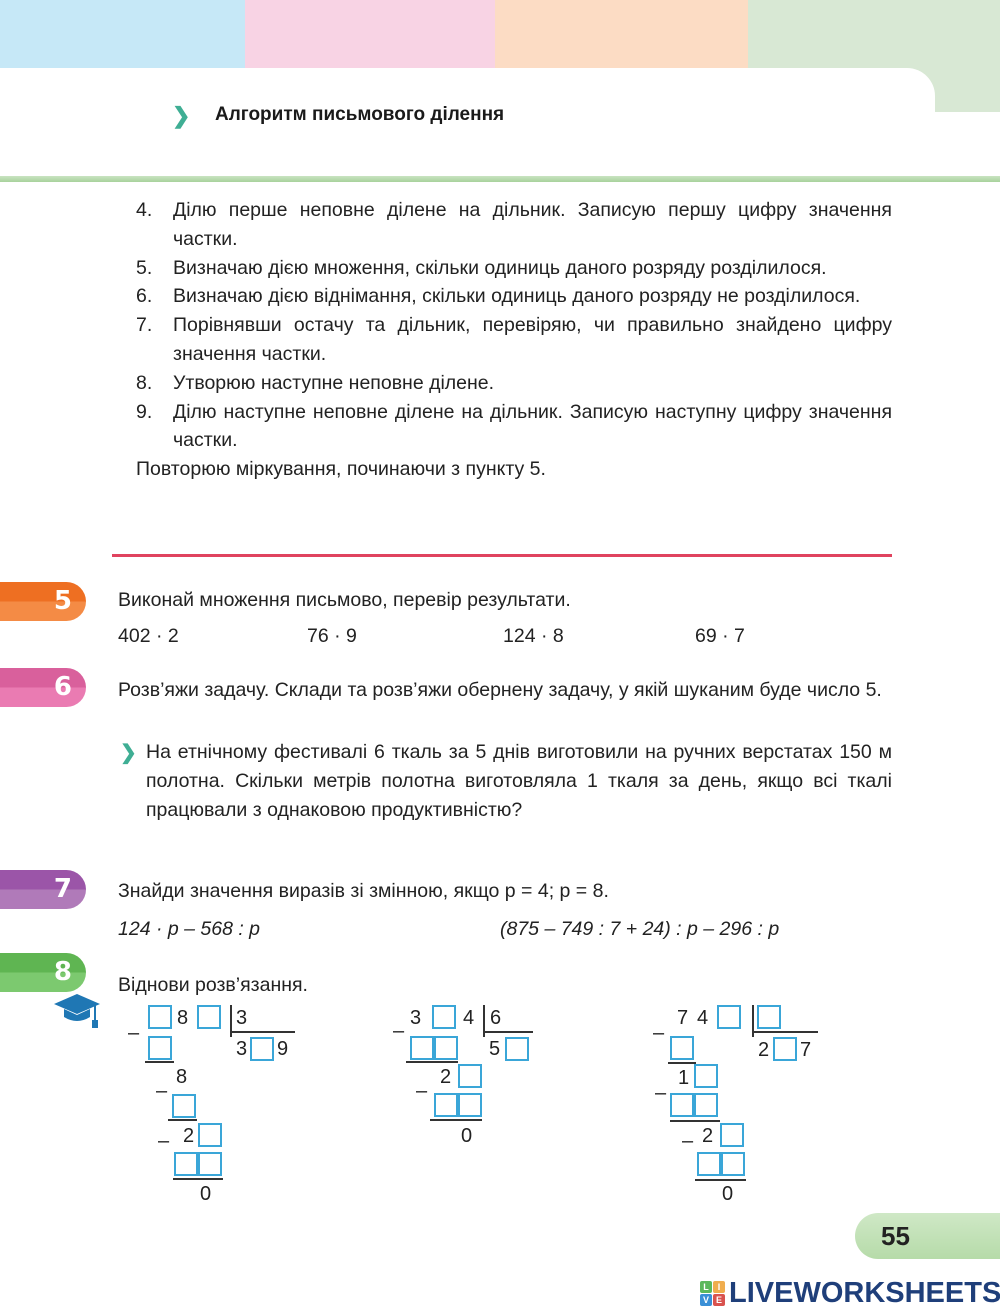 This screenshot has height=1314, width=1000. I want to click on task7-expr-2: (875 – 749 : 7 + 24) : p – 296 : p, so click(640, 929).